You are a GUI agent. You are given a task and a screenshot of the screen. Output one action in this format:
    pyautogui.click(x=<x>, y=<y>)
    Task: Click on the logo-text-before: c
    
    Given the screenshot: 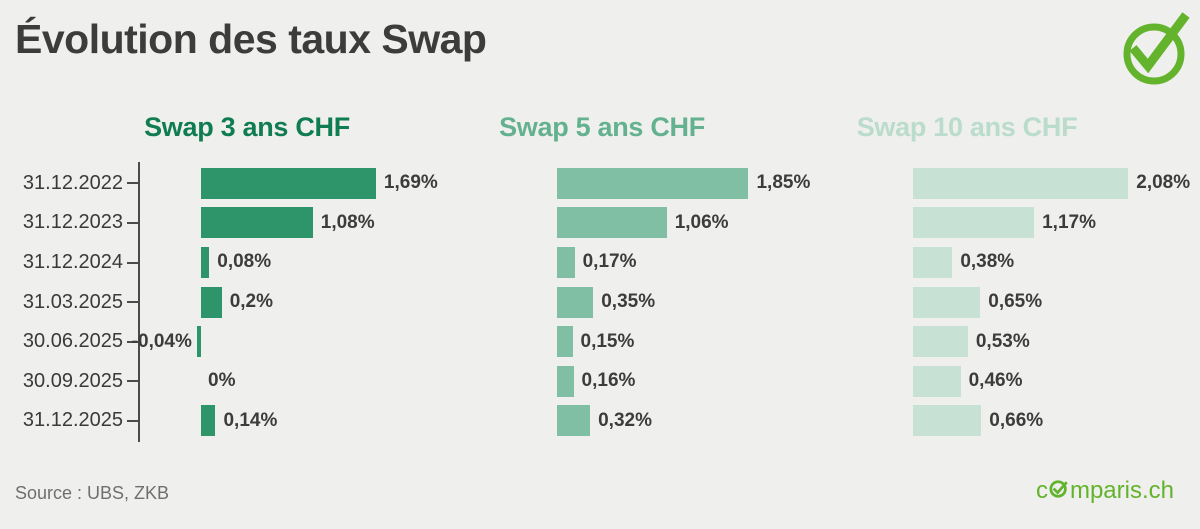 What is the action you would take?
    pyautogui.click(x=1041, y=490)
    